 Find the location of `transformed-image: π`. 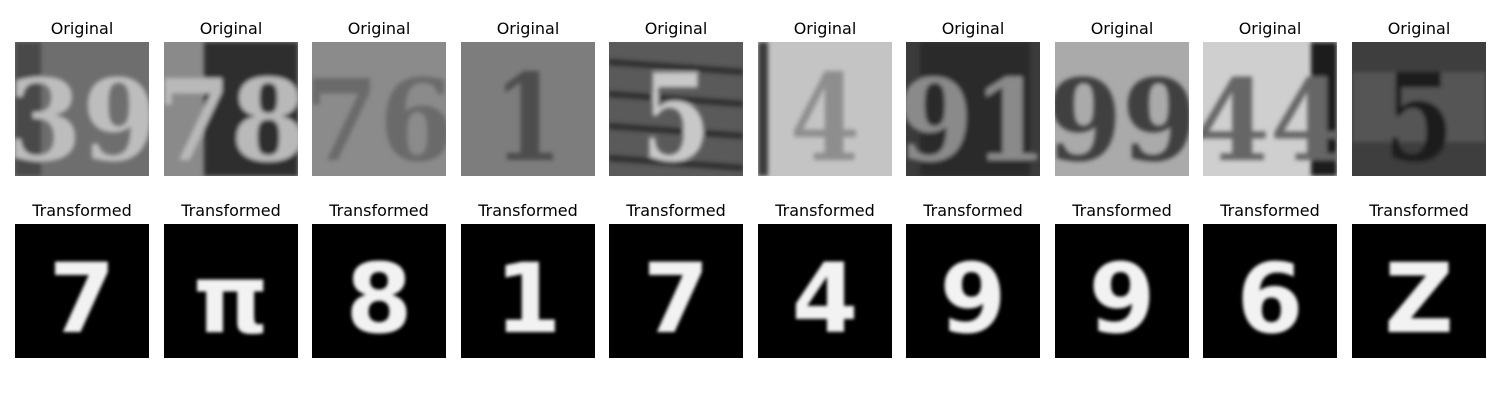

transformed-image: π is located at coordinates (231, 291).